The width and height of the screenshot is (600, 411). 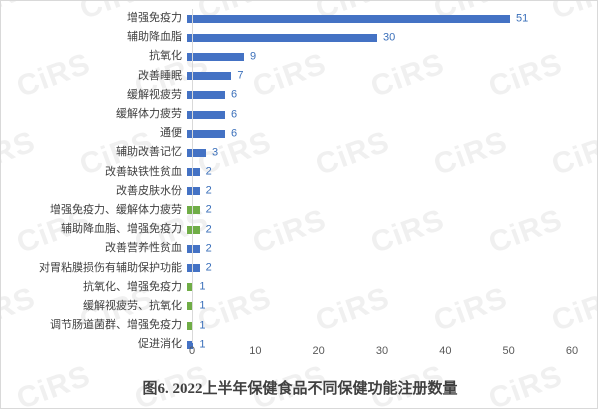 I want to click on category-label: 抗氧化, so click(x=165, y=56).